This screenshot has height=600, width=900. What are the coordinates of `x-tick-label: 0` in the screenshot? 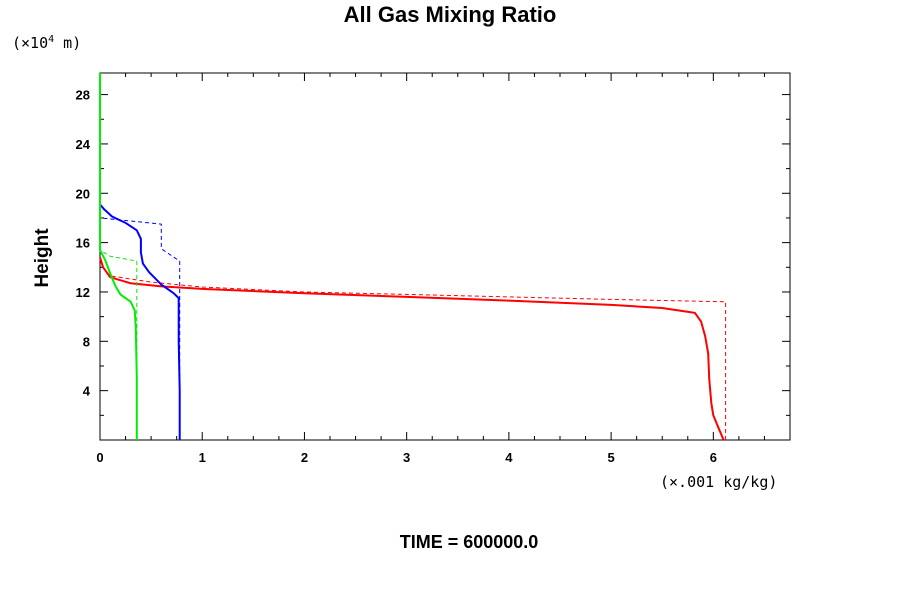 It's located at (99, 457).